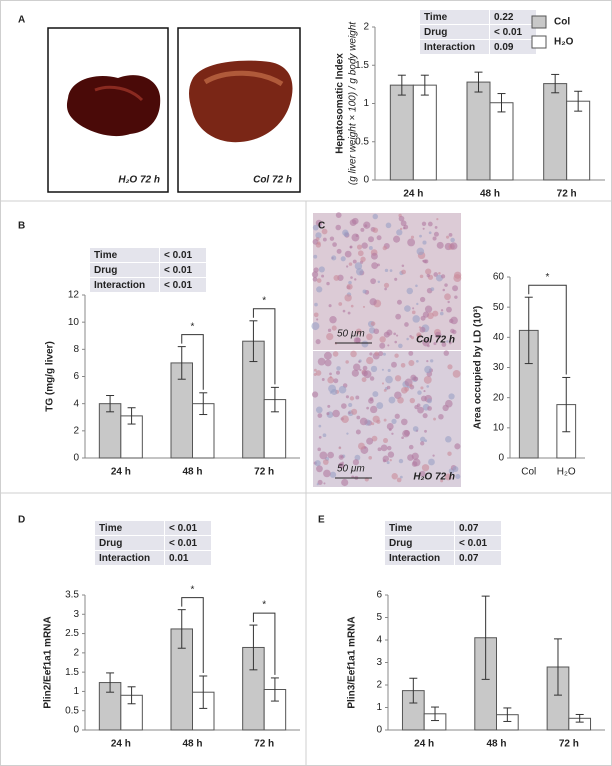 Image resolution: width=612 pixels, height=766 pixels. Describe the element at coordinates (501, 141) in the screenshot. I see `bar` at that location.